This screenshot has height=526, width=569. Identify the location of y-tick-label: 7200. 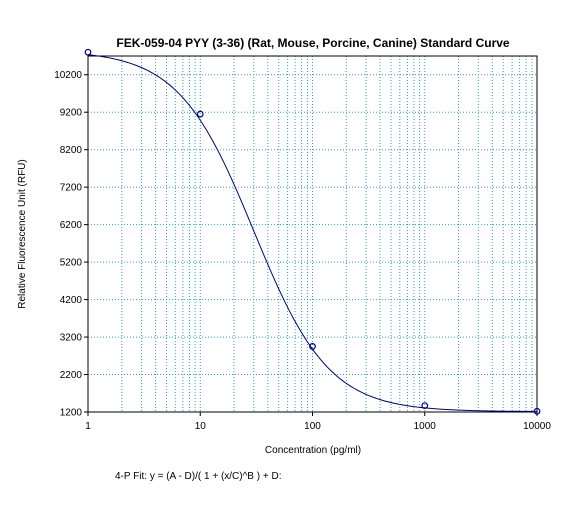
(71, 188).